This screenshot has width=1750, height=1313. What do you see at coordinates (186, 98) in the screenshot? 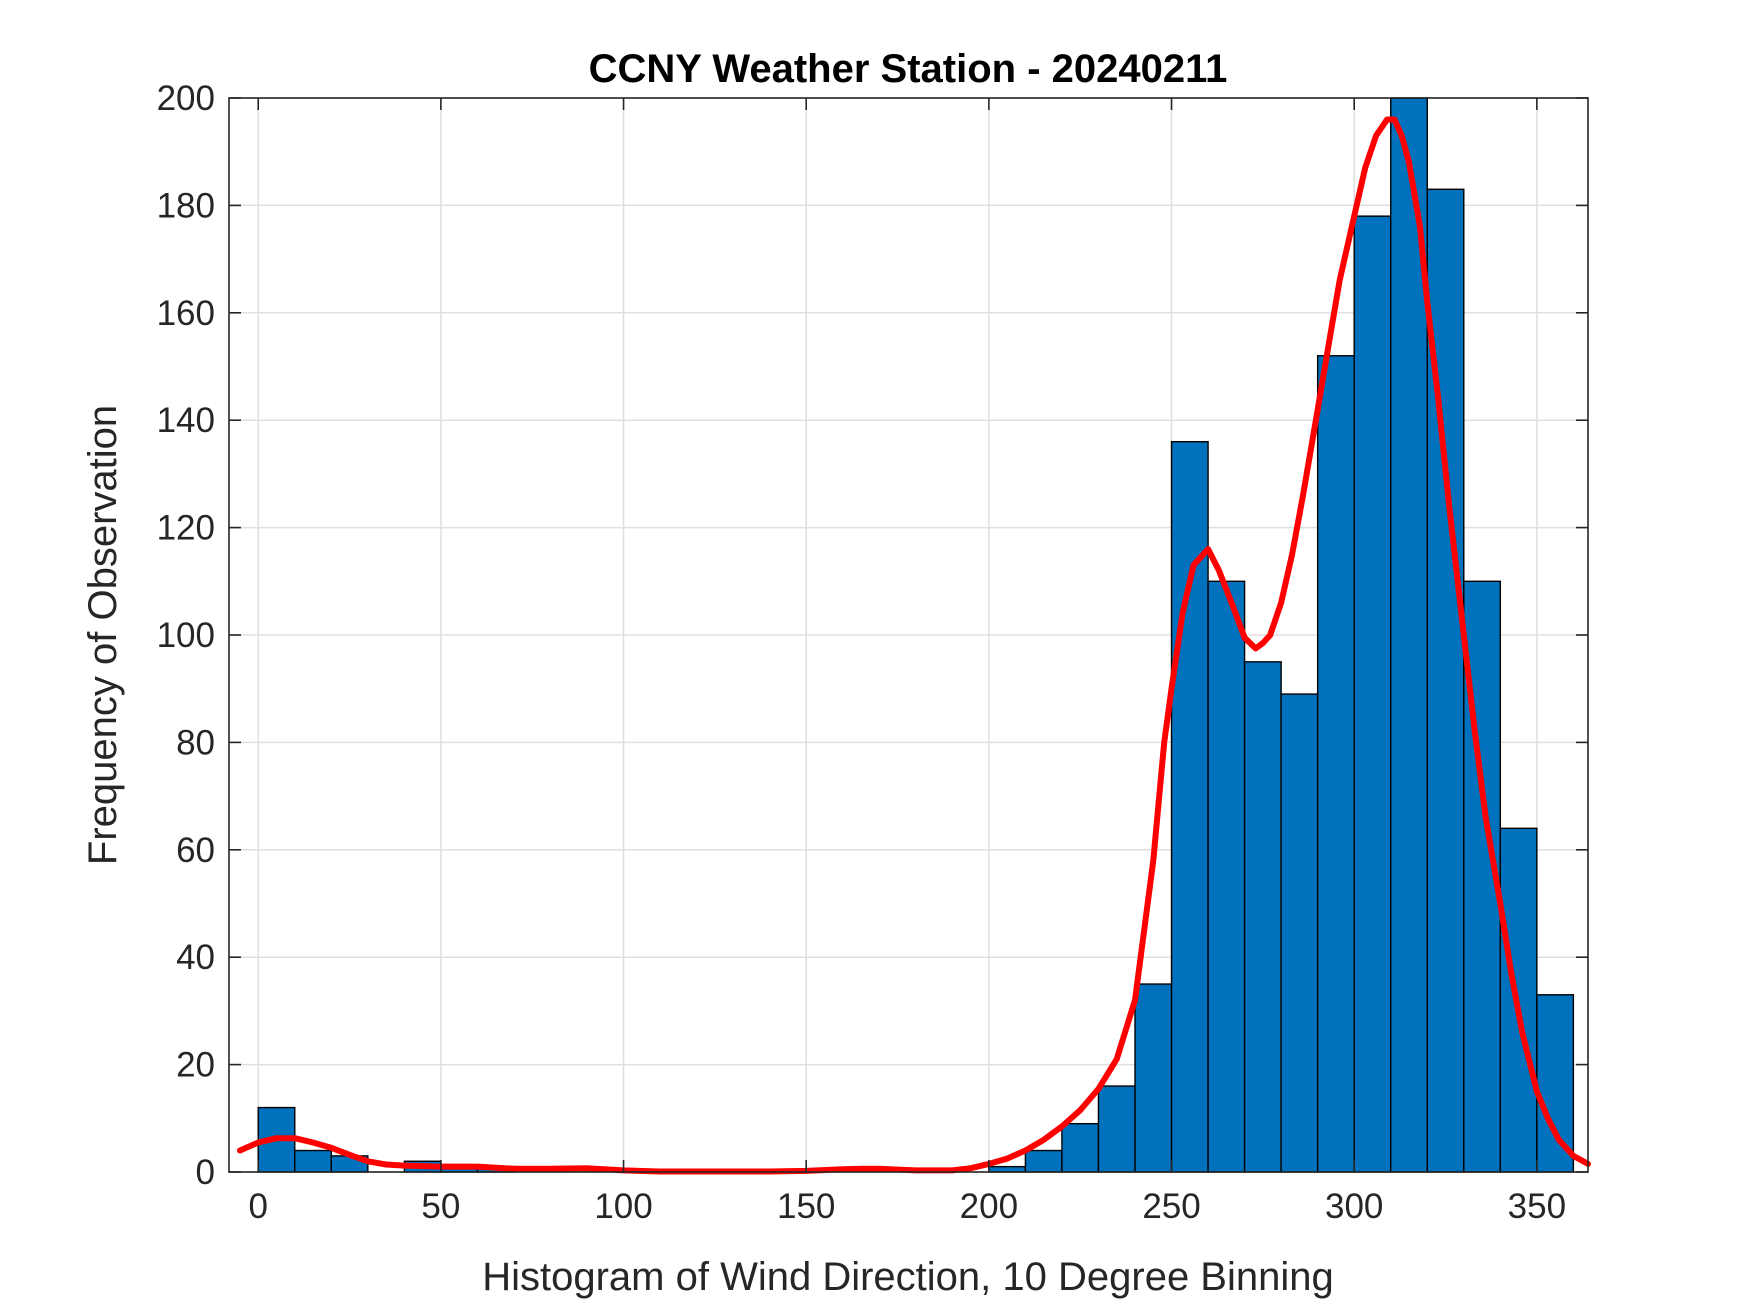
I see `y-tick-label-10: 200` at bounding box center [186, 98].